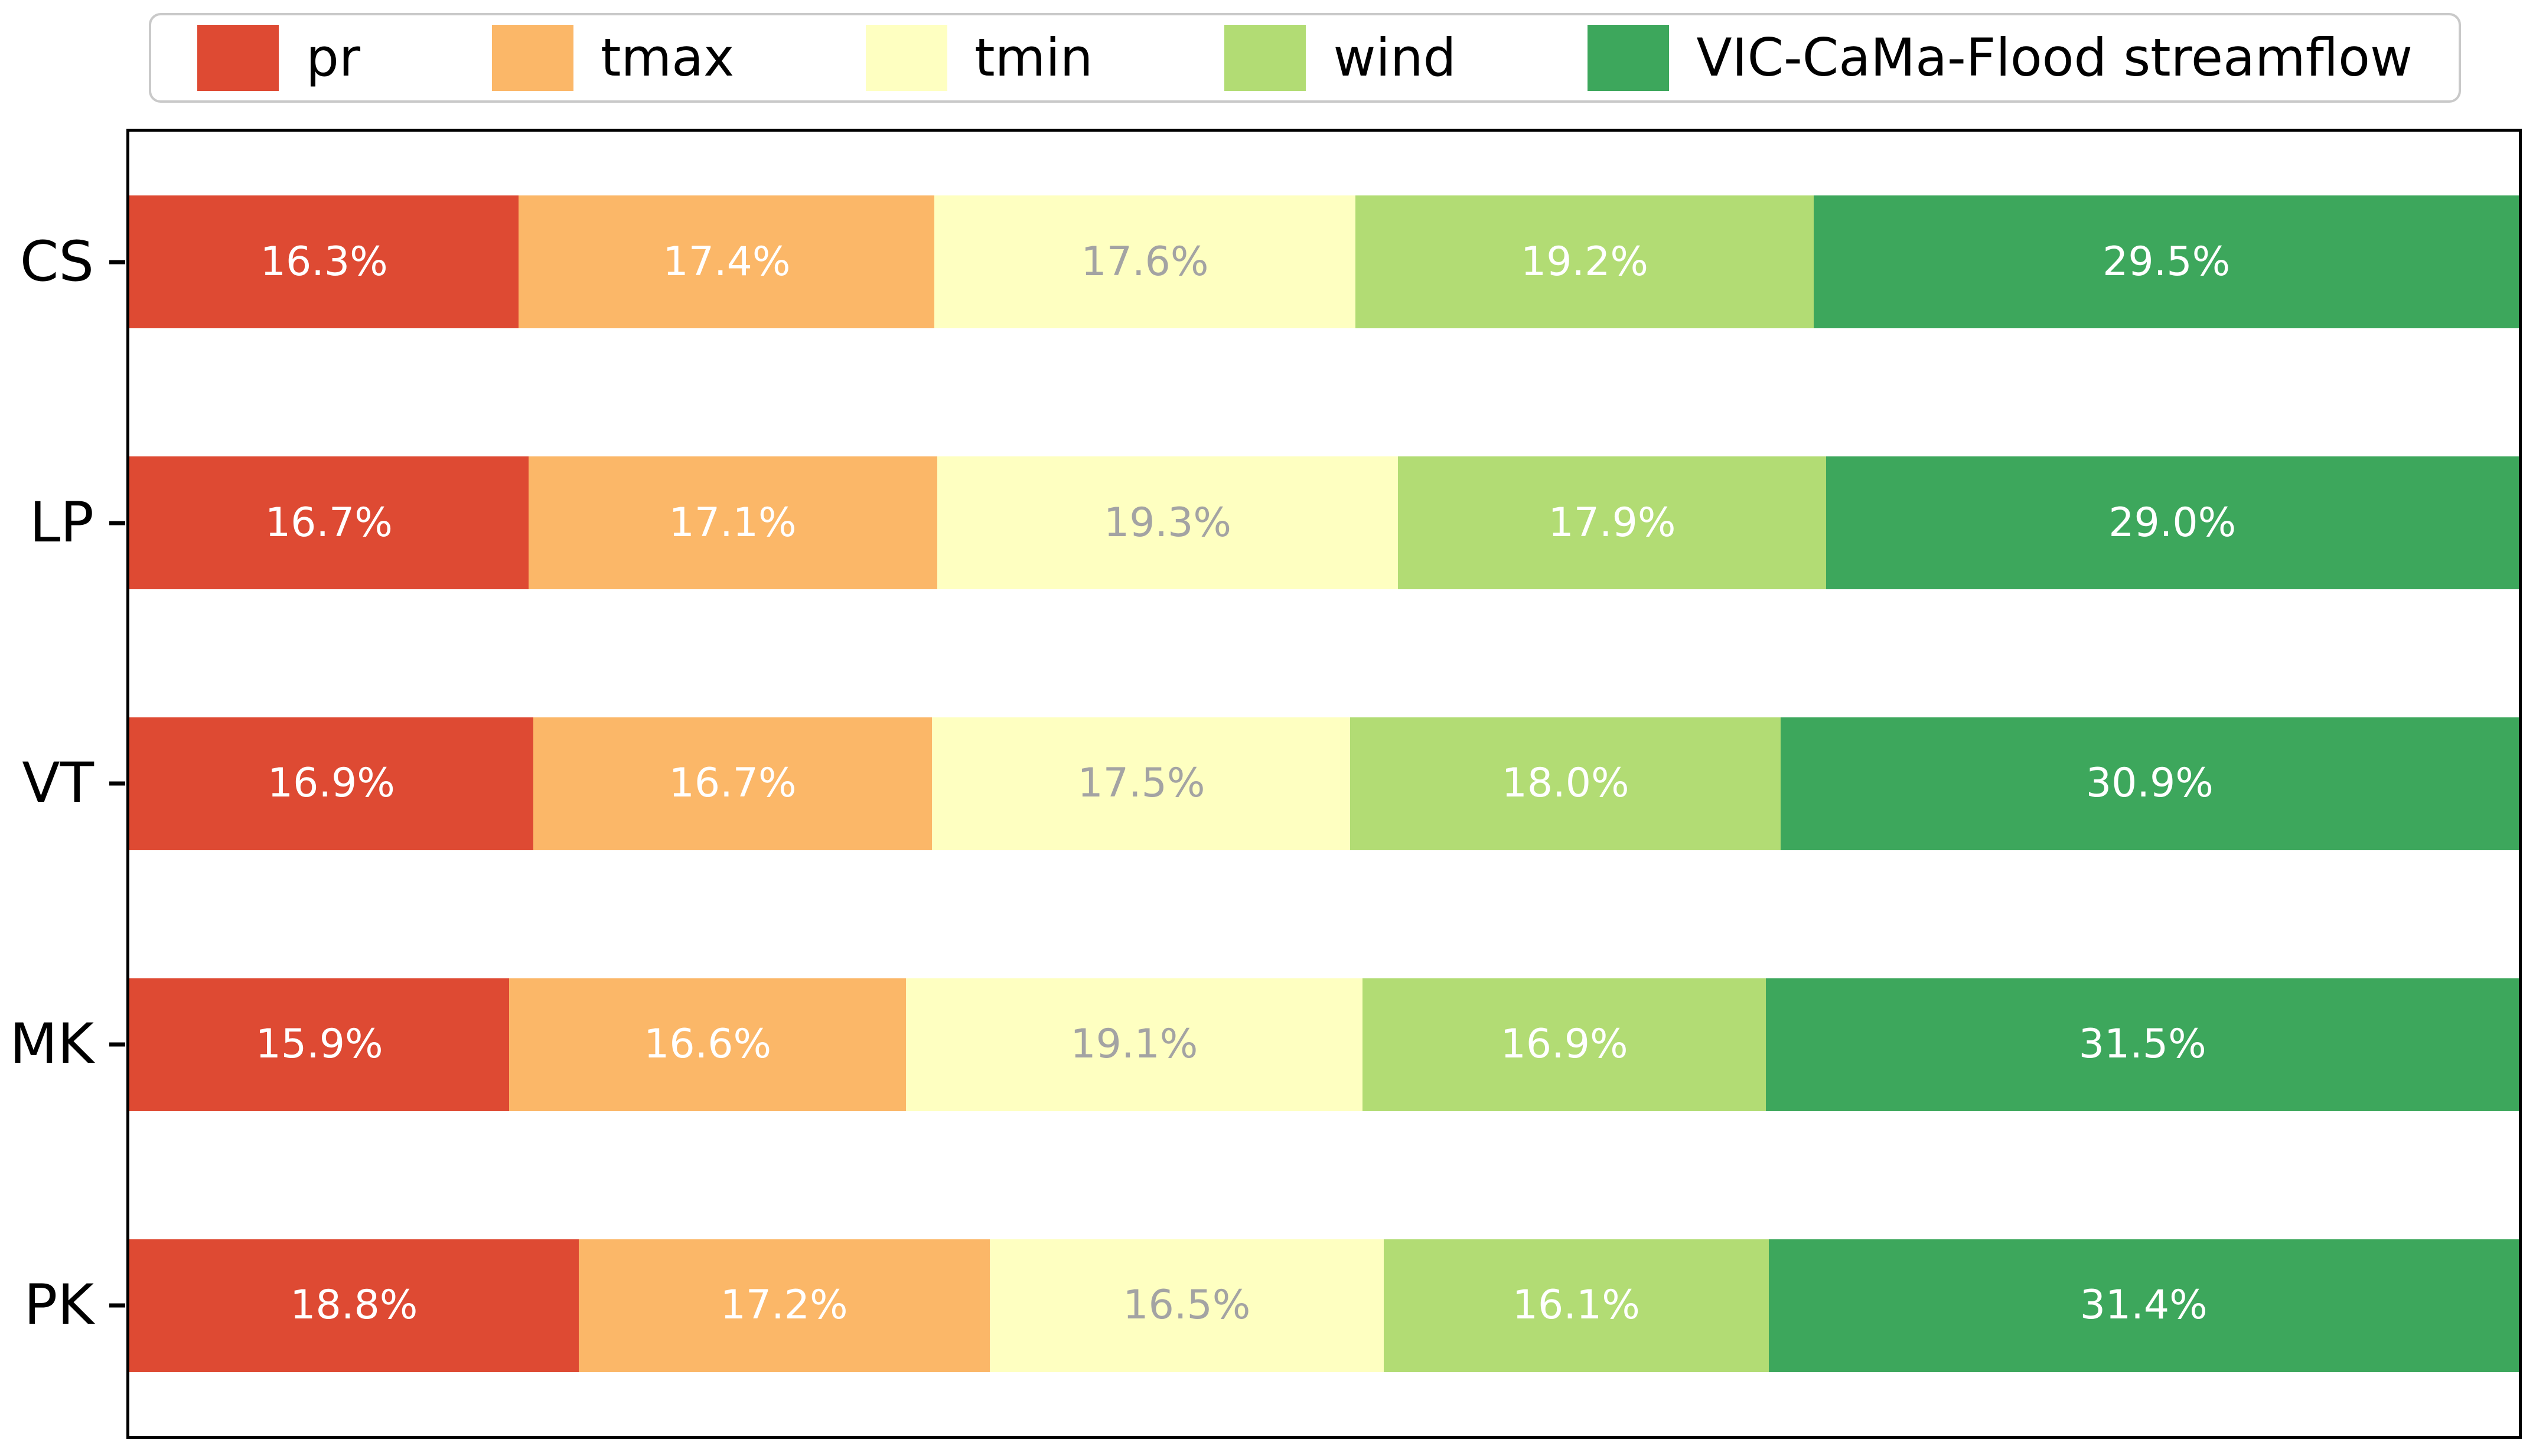 Image resolution: width=2536 pixels, height=1456 pixels. I want to click on legend-item-tmin: tmin, so click(979, 58).